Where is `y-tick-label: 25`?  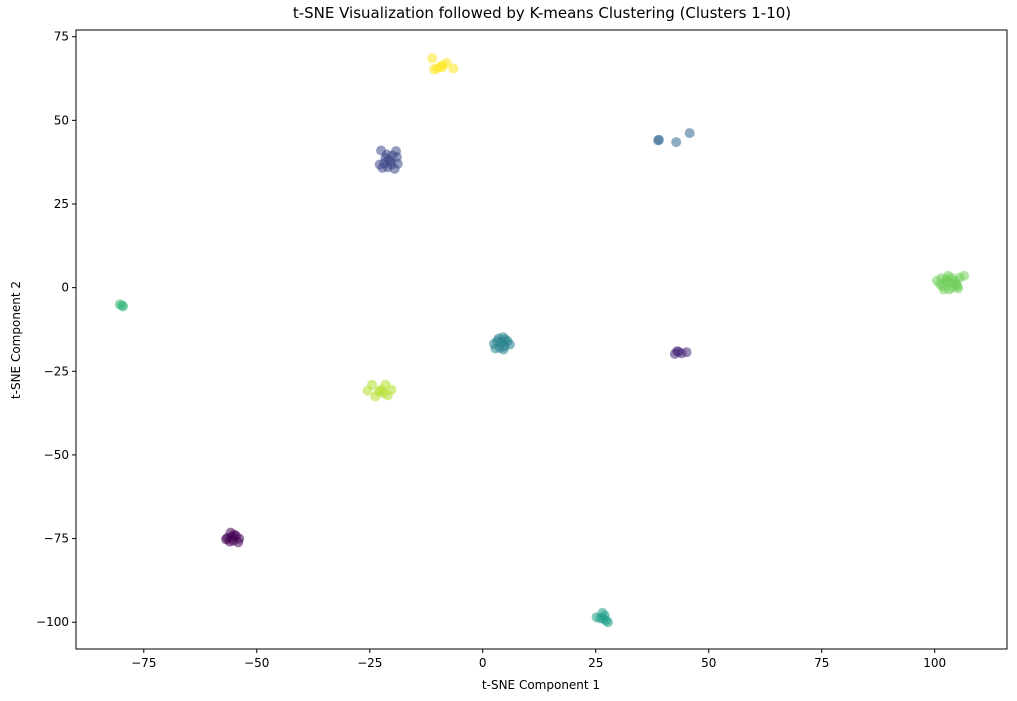 y-tick-label: 25 is located at coordinates (61, 204).